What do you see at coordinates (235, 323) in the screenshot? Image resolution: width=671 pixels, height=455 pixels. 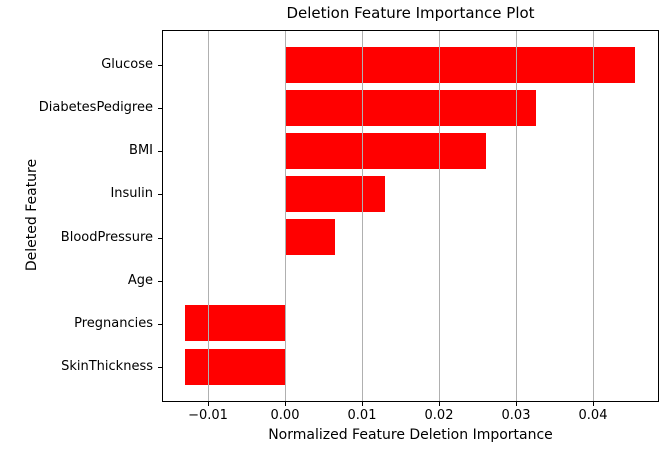 I see `bar-Pregnancies` at bounding box center [235, 323].